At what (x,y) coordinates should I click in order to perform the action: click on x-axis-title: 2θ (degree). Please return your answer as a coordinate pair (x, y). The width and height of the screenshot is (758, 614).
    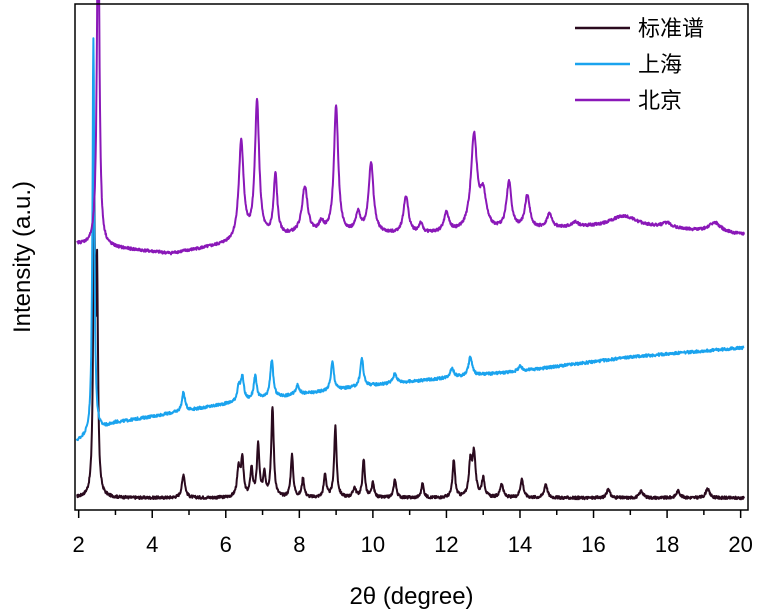
    Looking at the image, I should click on (411, 596).